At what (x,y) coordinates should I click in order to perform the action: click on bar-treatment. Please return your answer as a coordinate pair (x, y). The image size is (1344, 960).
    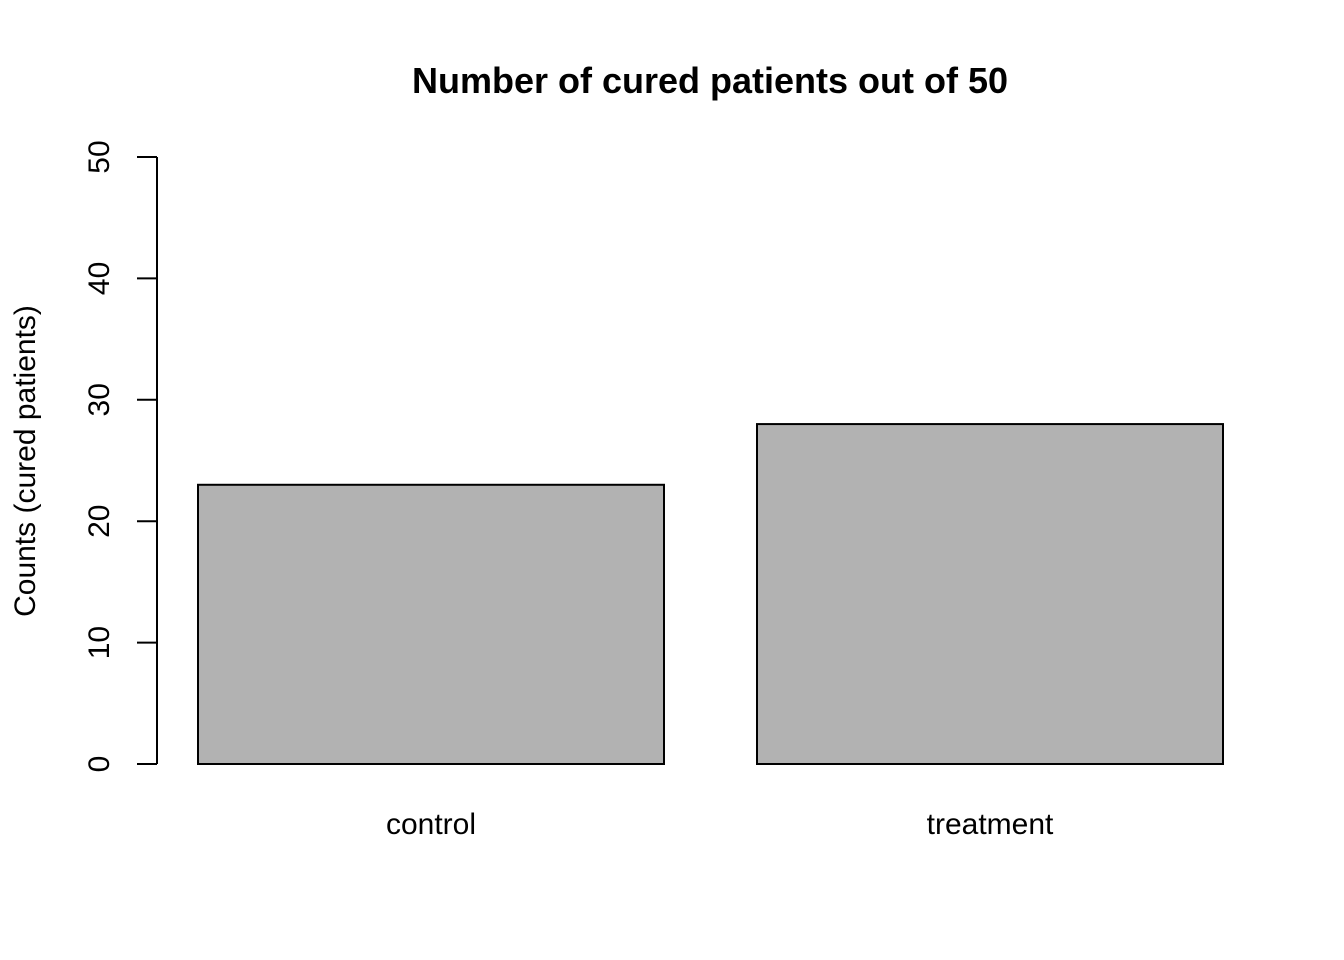
    Looking at the image, I should click on (990, 594).